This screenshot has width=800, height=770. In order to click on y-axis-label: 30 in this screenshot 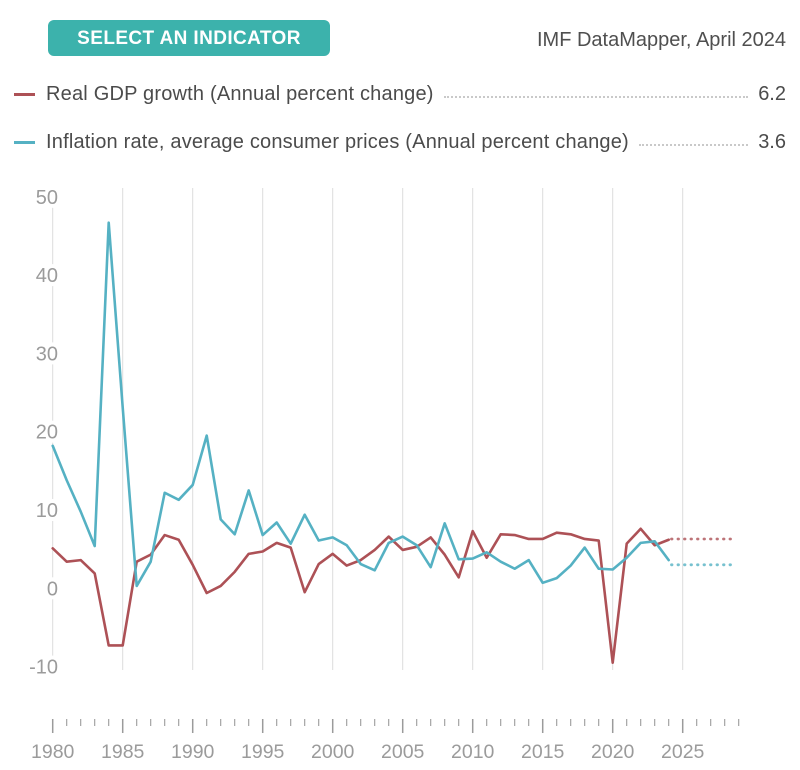, I will do `click(47, 354)`.